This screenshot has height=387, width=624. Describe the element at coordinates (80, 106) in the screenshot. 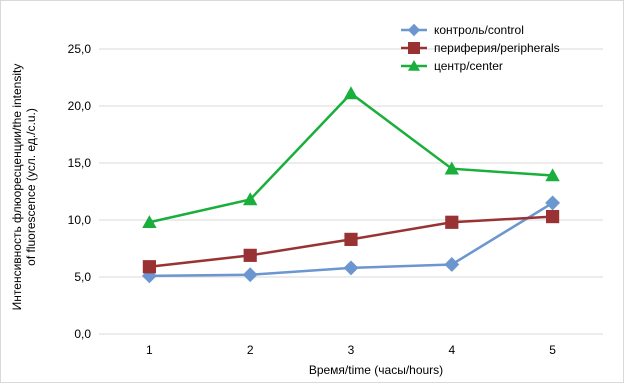

I see `y-tick-label: 20,0` at that location.